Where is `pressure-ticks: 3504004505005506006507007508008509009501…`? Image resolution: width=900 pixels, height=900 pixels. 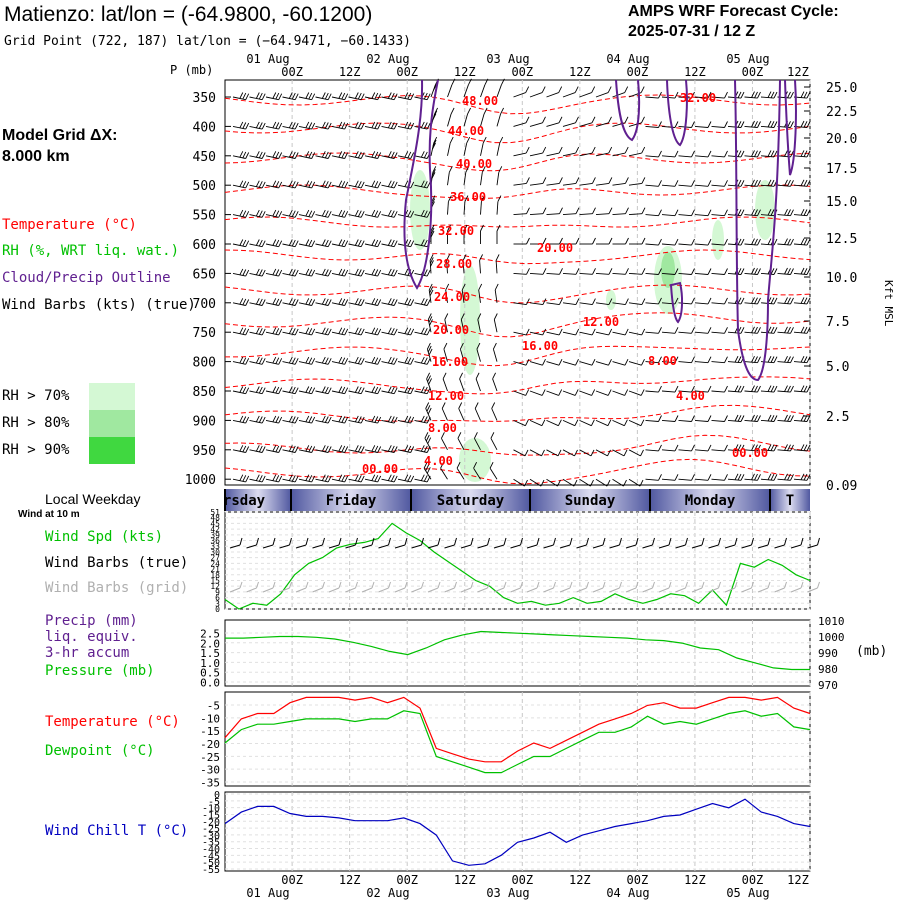
pressure-ticks: 3504004505005506006507007508008509009501… is located at coordinates (208, 289).